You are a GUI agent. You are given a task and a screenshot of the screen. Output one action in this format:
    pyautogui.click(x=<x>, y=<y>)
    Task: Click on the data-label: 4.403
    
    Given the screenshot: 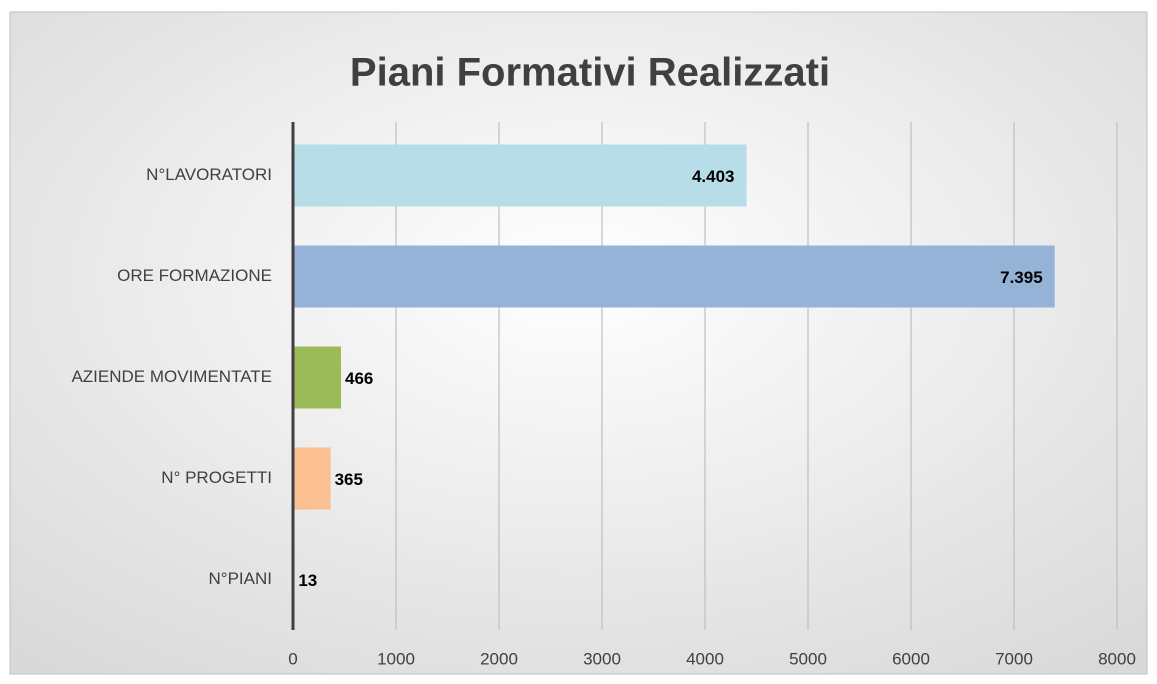 What is the action you would take?
    pyautogui.click(x=713, y=176)
    